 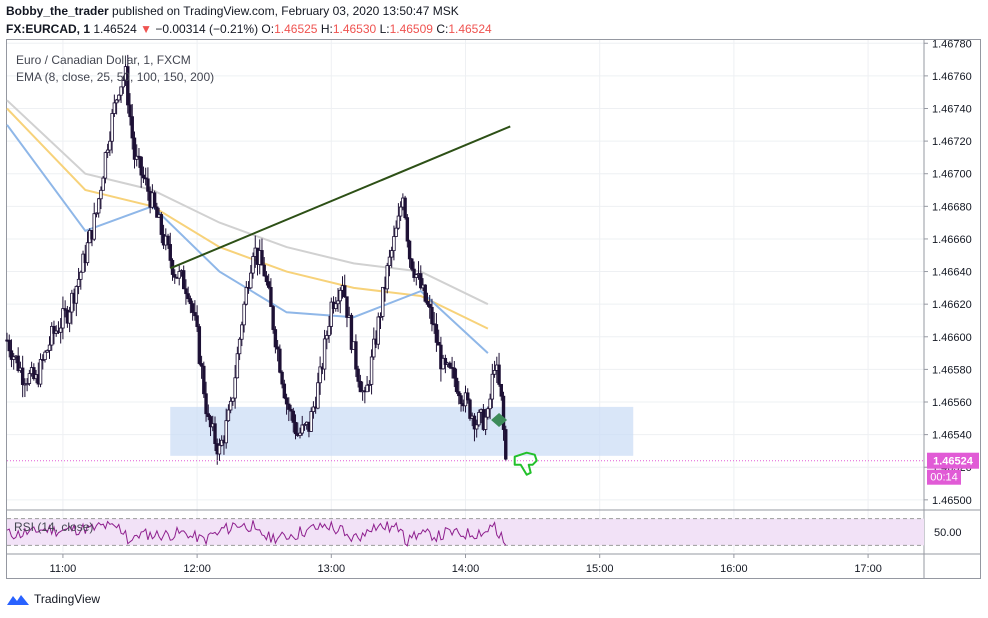 What do you see at coordinates (868, 569) in the screenshot?
I see `x-tick-label: 17:00` at bounding box center [868, 569].